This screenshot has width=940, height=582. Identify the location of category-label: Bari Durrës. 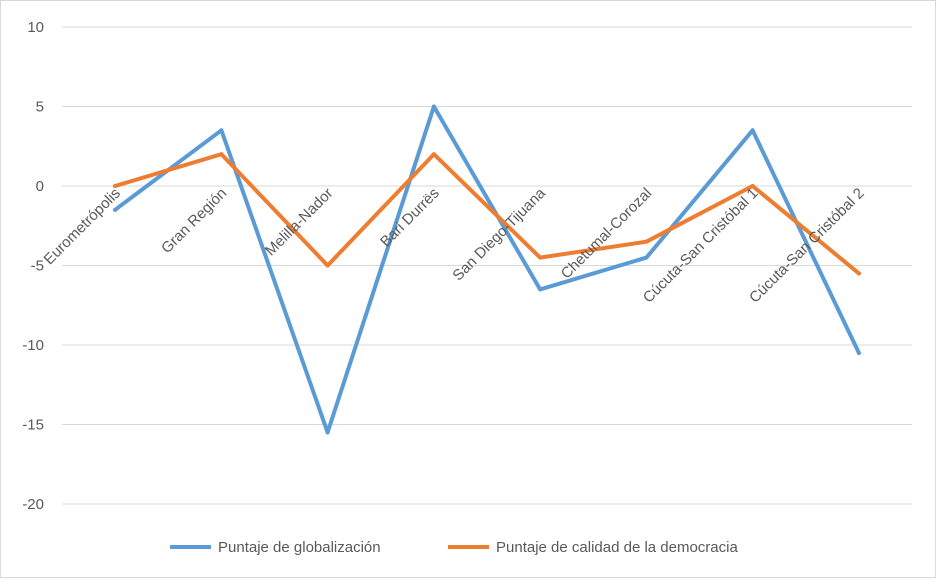
(410, 218).